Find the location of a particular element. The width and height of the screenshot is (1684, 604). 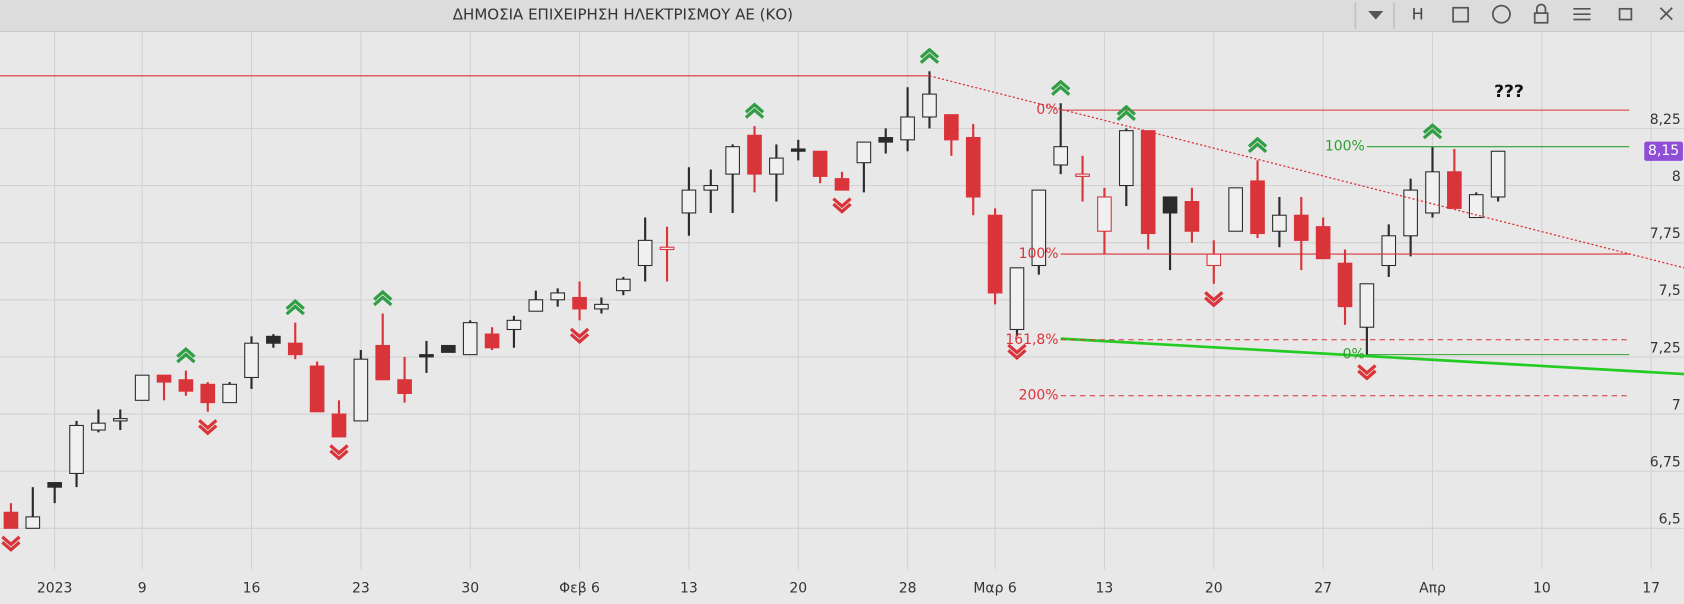

x-tick-label: 23 is located at coordinates (361, 589).